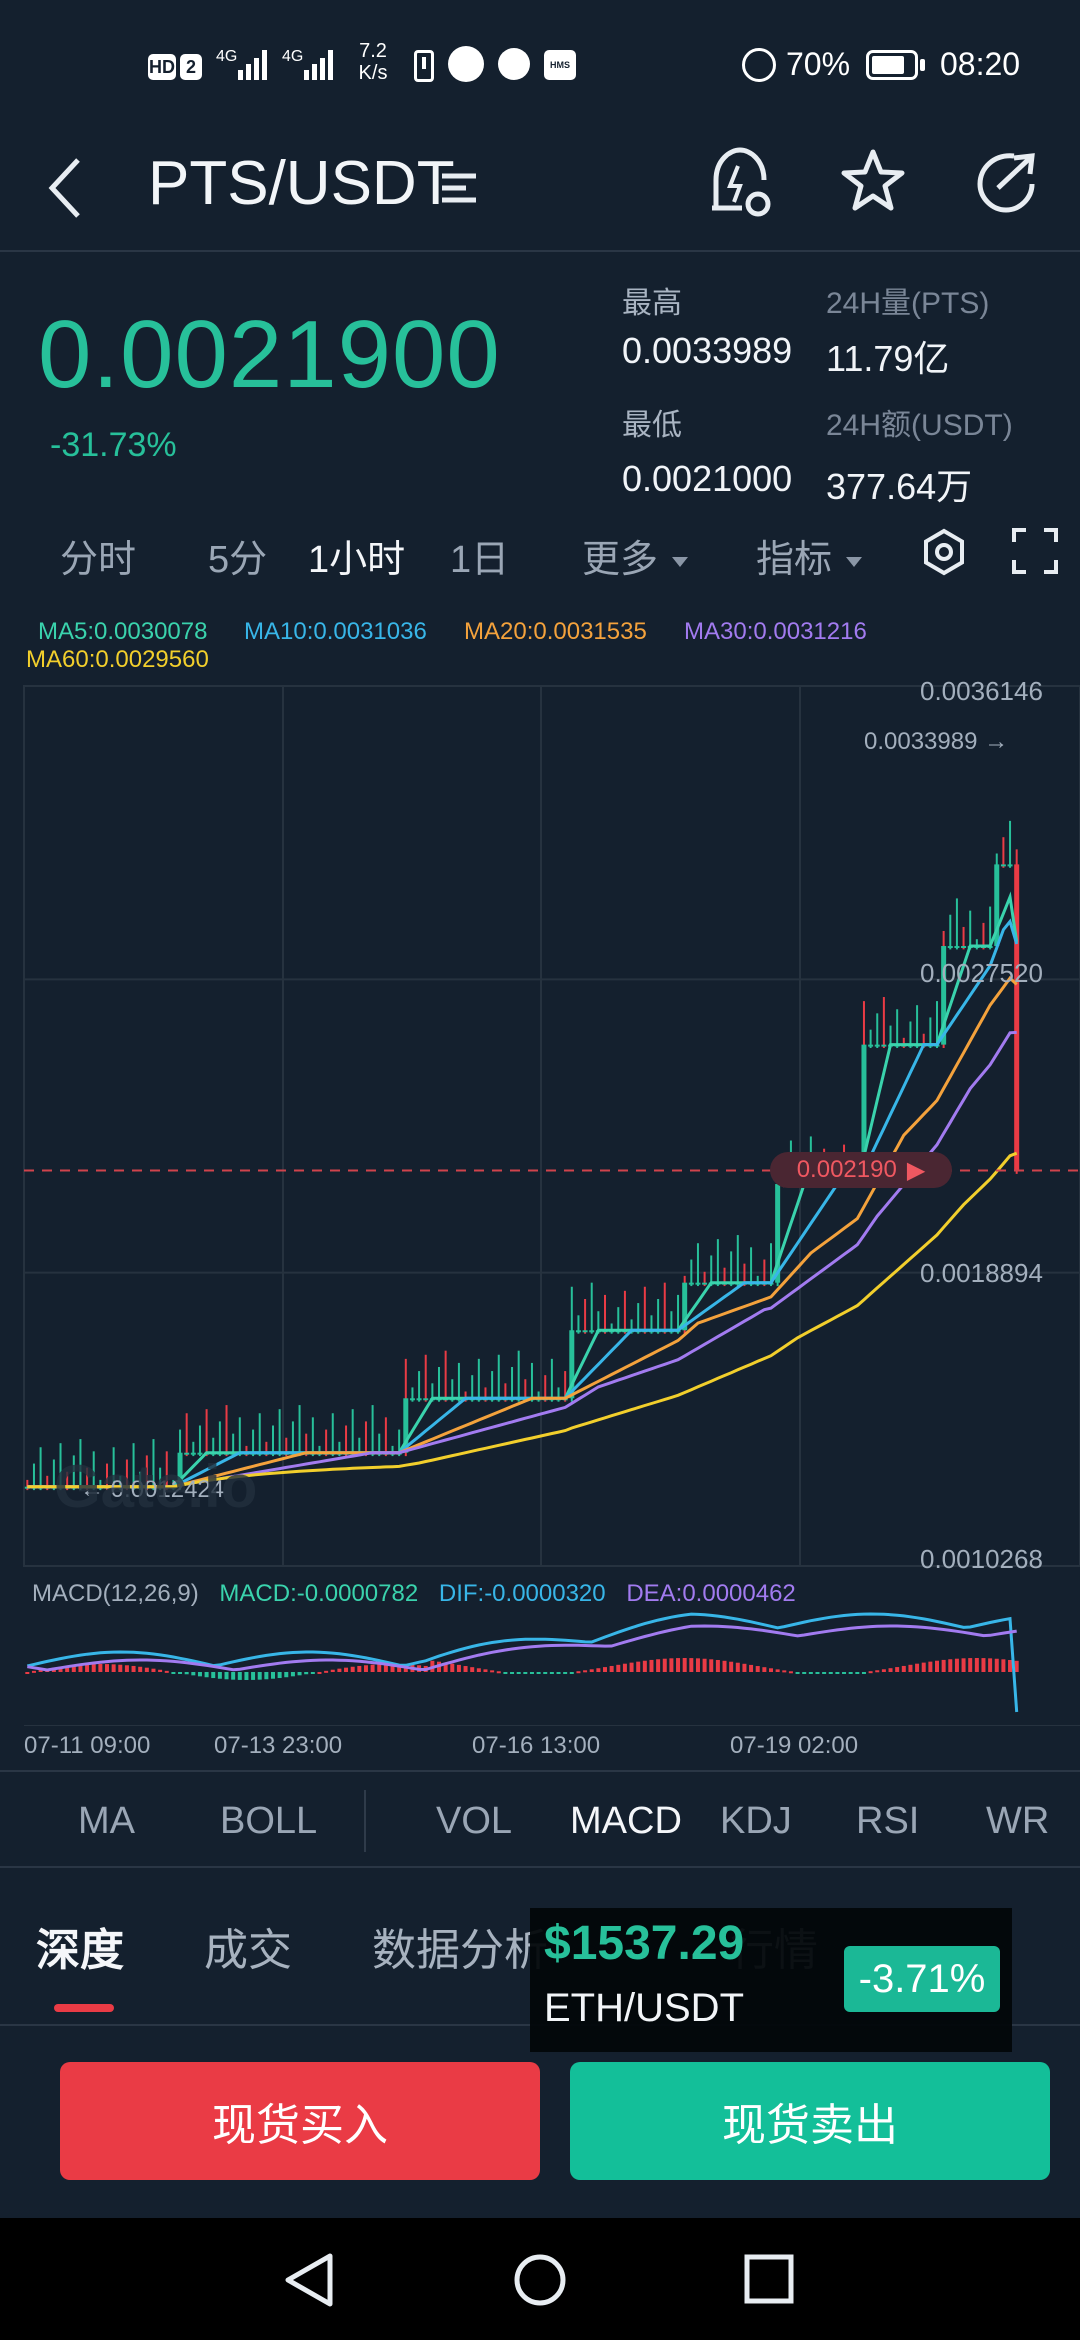 This screenshot has width=1080, height=2340. I want to click on tab-5min: 5分, so click(238, 560).